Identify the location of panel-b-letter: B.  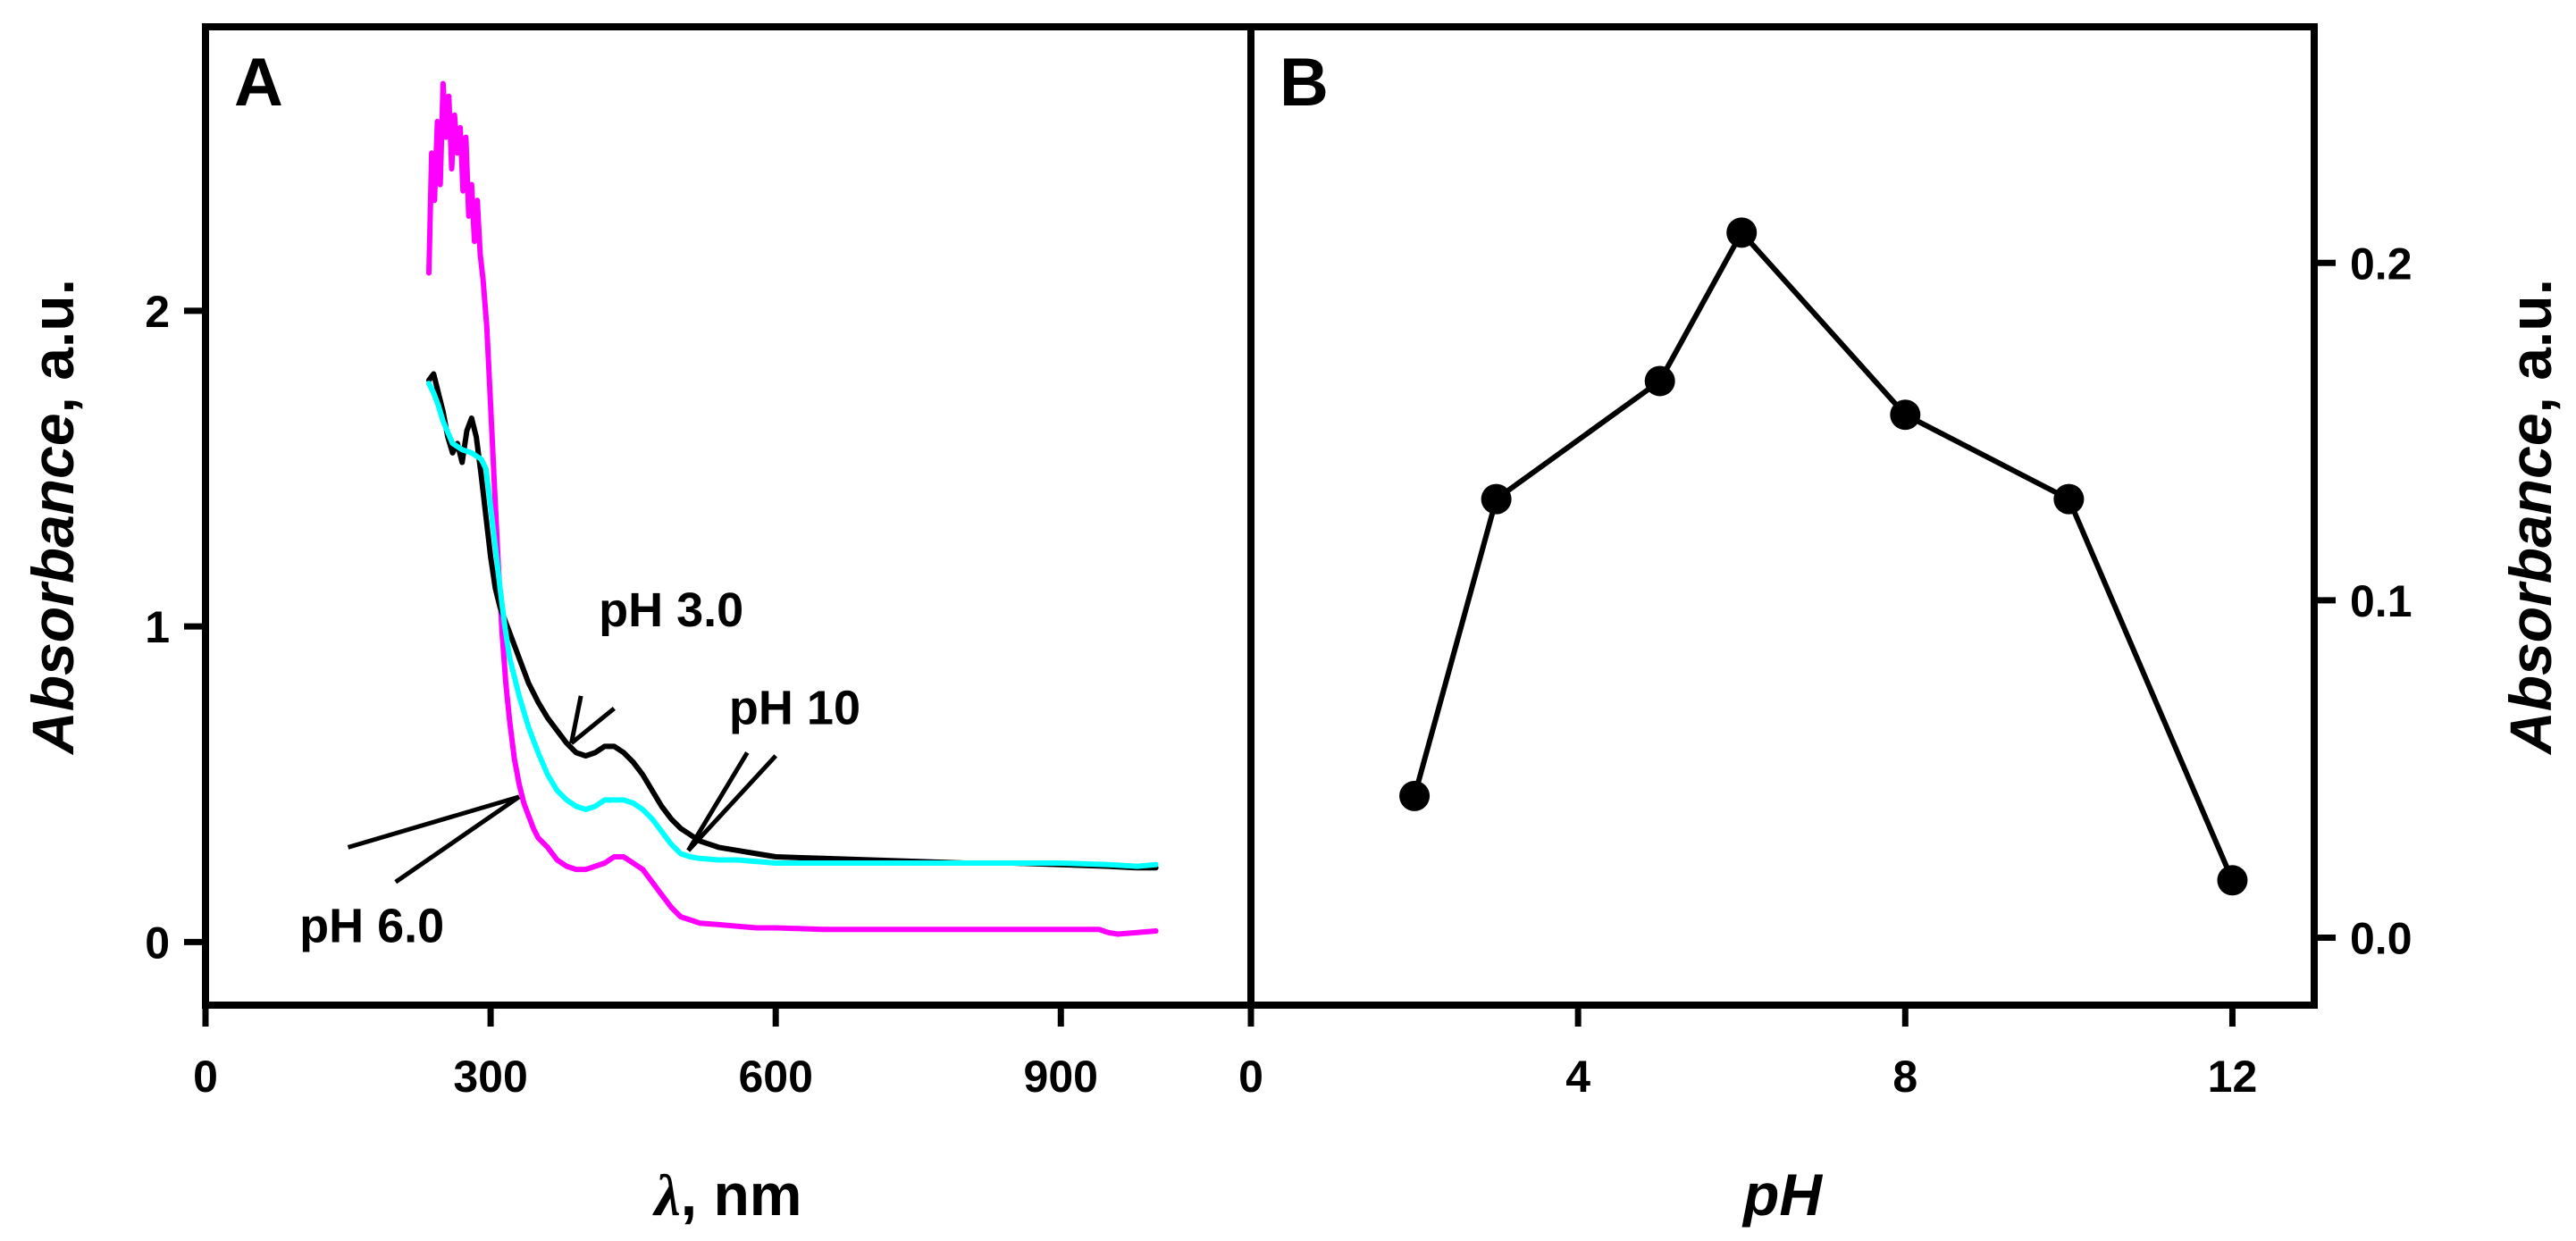
(1304, 83).